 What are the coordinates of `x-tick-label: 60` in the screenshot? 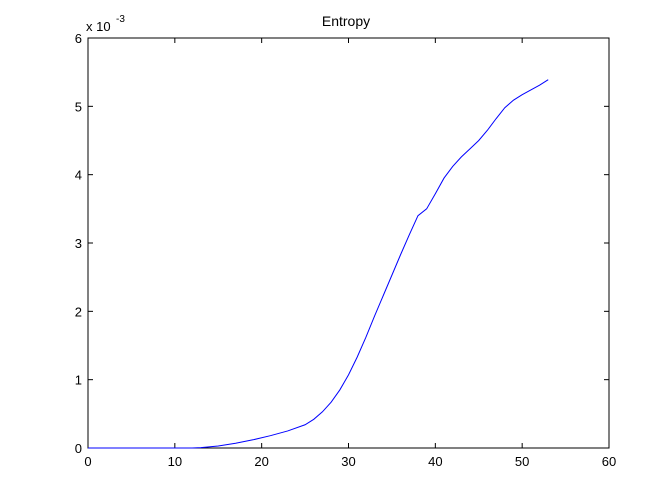 It's located at (609, 461).